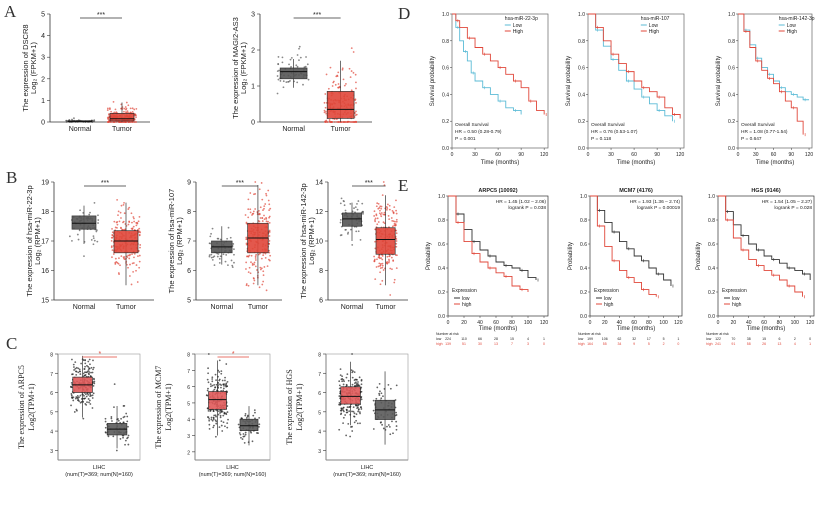  What do you see at coordinates (795, 323) in the screenshot?
I see `e3-xtick-label-5: 100` at bounding box center [795, 323].